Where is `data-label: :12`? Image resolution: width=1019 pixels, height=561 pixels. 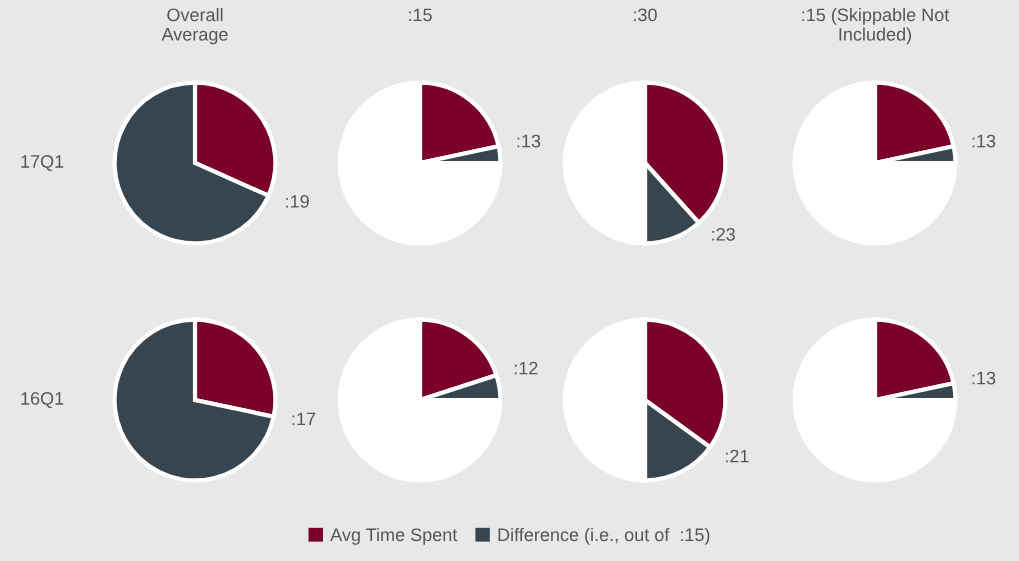
data-label: :12 is located at coordinates (526, 368).